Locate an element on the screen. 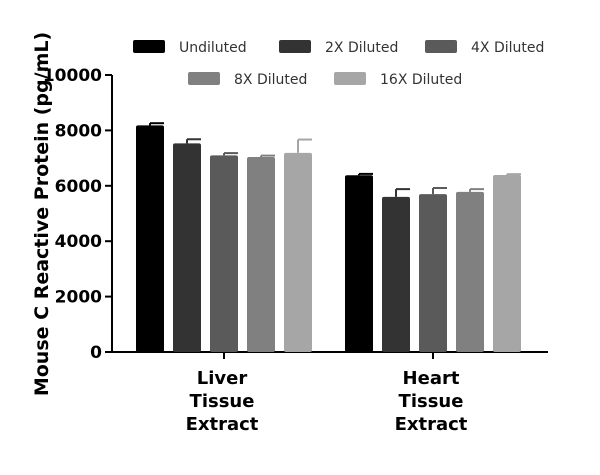 The image size is (600, 475). y-axis-title: Mouse C Reactive Protein (pg/mL) is located at coordinates (42, 214).